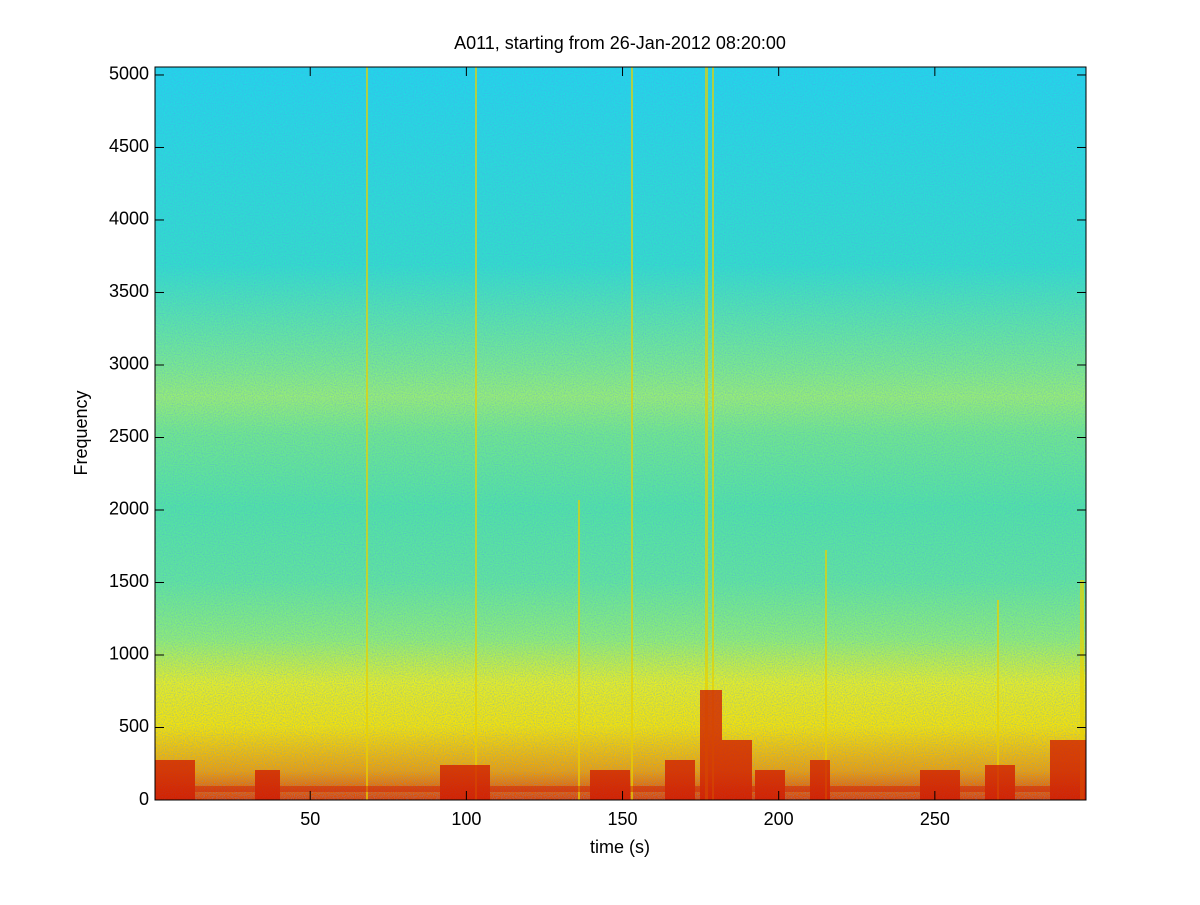 The width and height of the screenshot is (1200, 905). I want to click on x-tick-label: 150, so click(623, 819).